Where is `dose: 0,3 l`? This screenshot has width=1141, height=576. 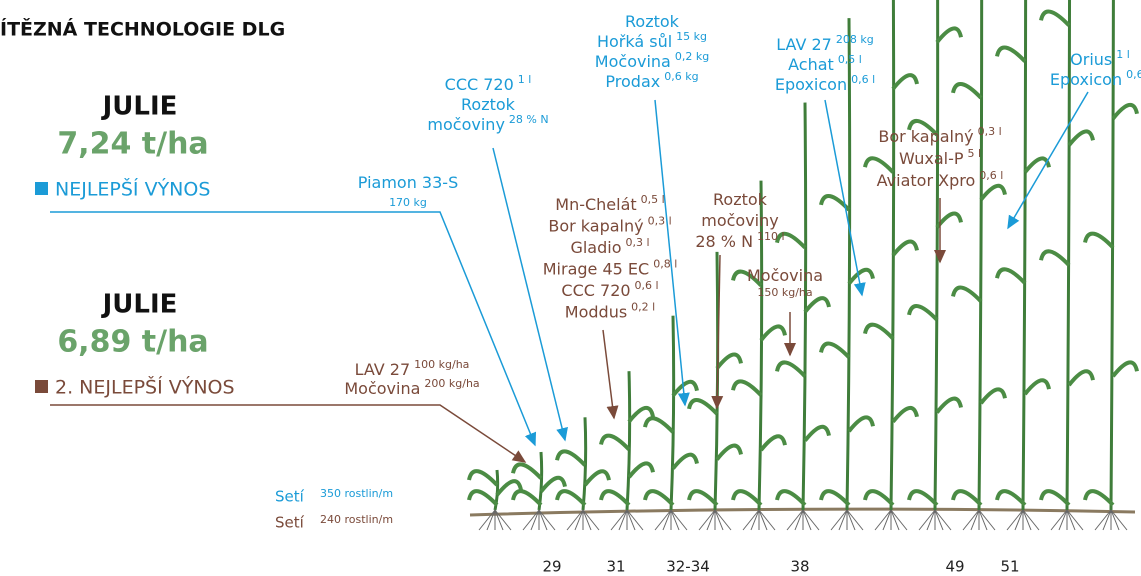
dose: 0,3 l is located at coordinates (990, 131).